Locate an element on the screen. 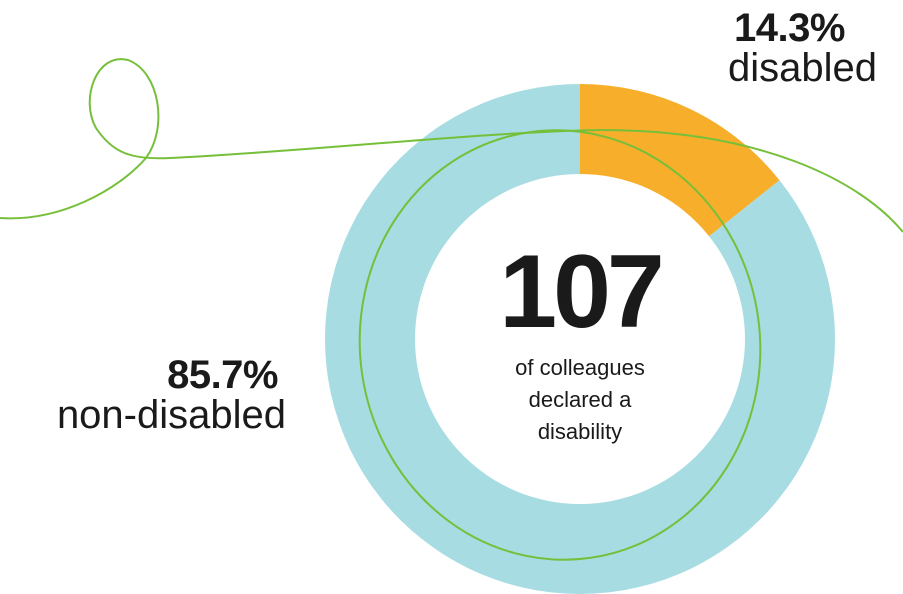  disabled-category: disabled is located at coordinates (803, 68).